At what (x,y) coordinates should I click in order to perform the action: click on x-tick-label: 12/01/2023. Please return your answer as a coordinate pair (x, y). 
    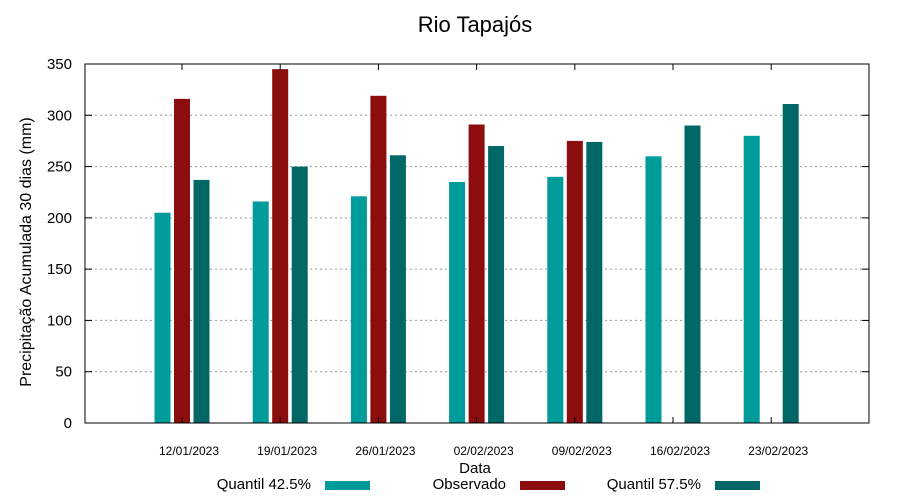
    Looking at the image, I should click on (189, 451).